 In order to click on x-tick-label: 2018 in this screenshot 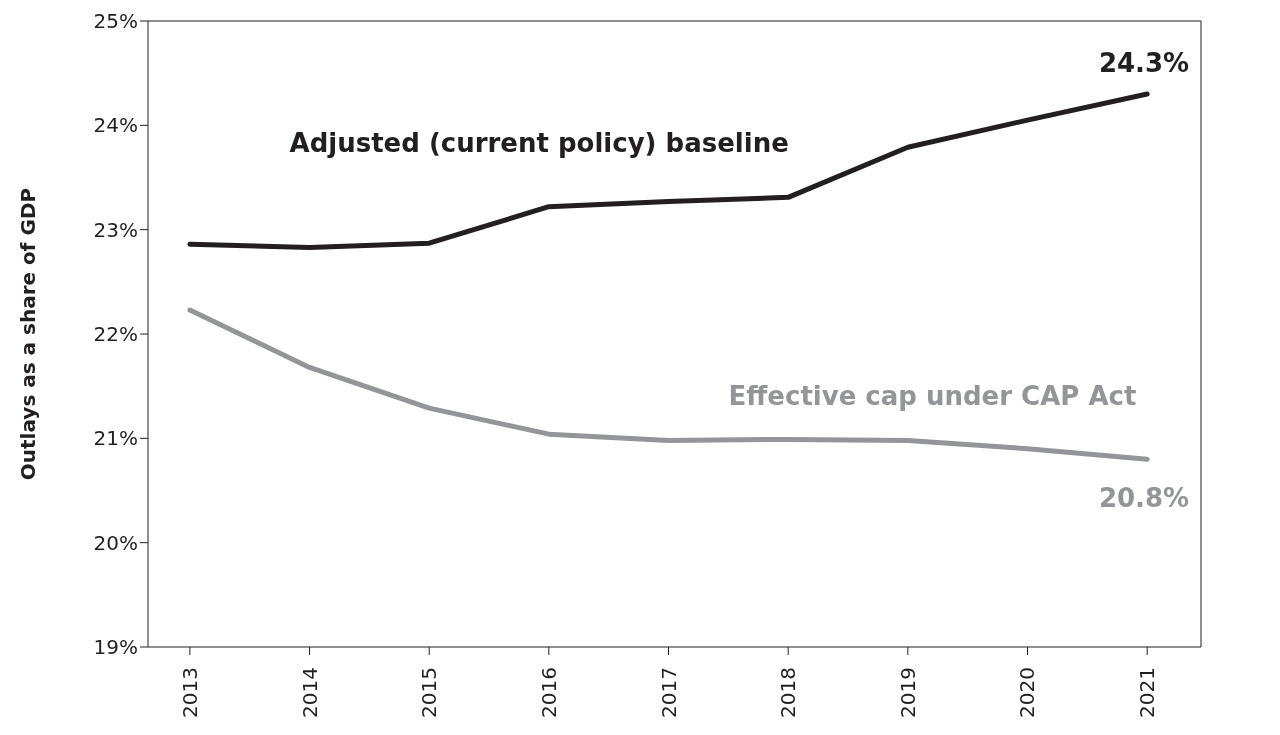, I will do `click(788, 692)`.